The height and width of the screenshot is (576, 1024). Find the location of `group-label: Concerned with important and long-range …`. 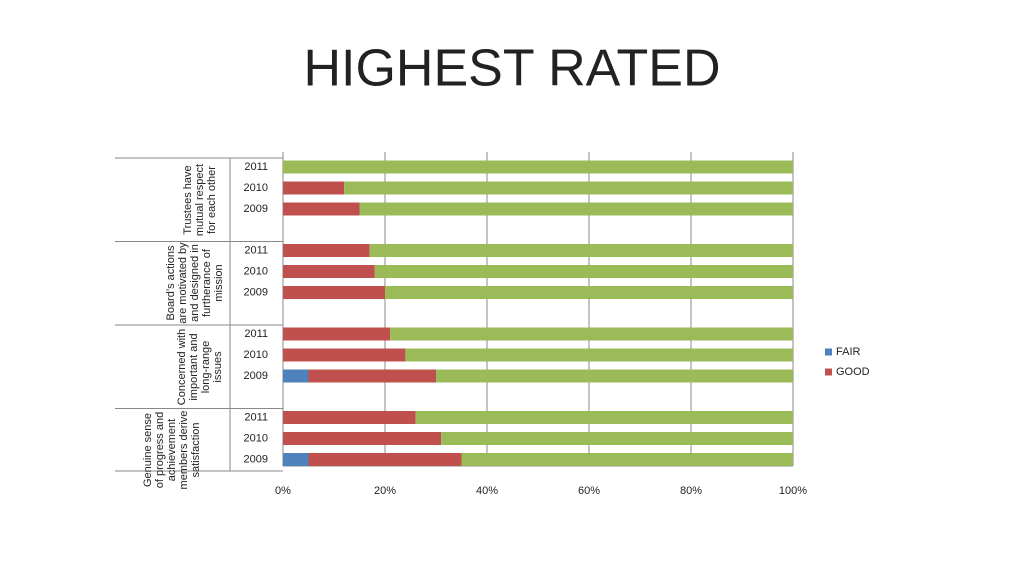

group-label: Concerned with important and long-range … is located at coordinates (200, 366).